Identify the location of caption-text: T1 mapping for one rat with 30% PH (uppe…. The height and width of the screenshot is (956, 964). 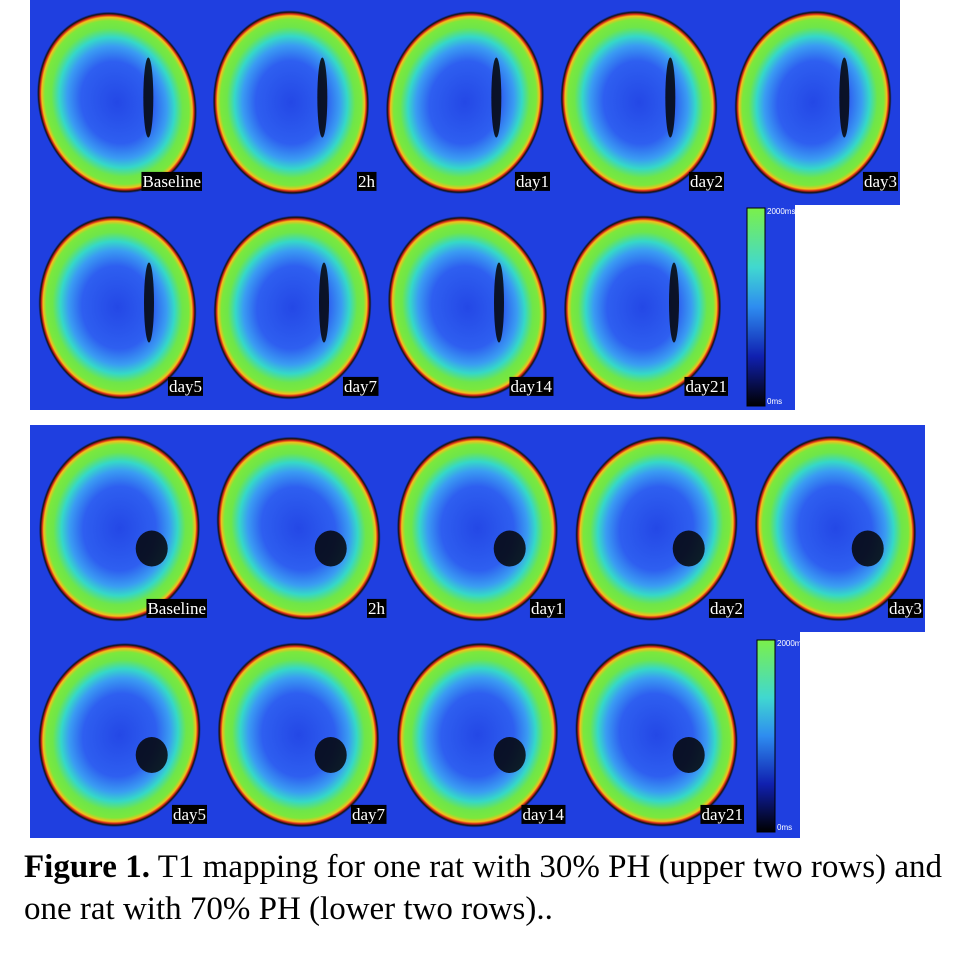
(483, 888).